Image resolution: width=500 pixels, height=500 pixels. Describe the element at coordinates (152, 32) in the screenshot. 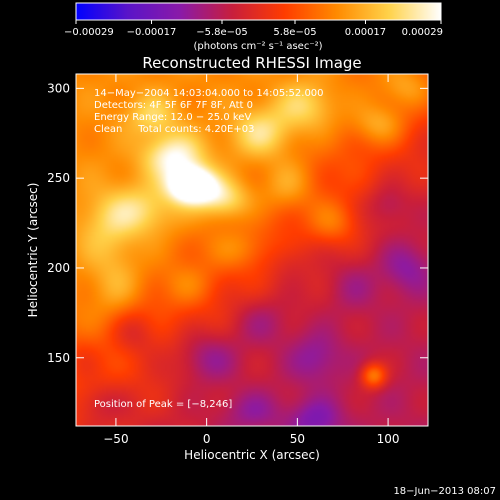

I see `colorbar-tick-label: −0.00017` at that location.